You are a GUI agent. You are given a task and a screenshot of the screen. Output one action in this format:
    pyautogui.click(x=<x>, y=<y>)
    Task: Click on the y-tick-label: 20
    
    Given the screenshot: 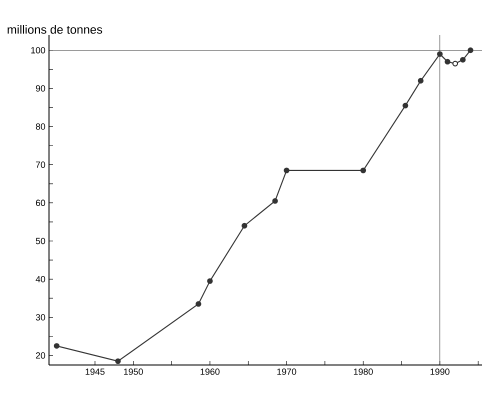 What is the action you would take?
    pyautogui.click(x=41, y=355)
    